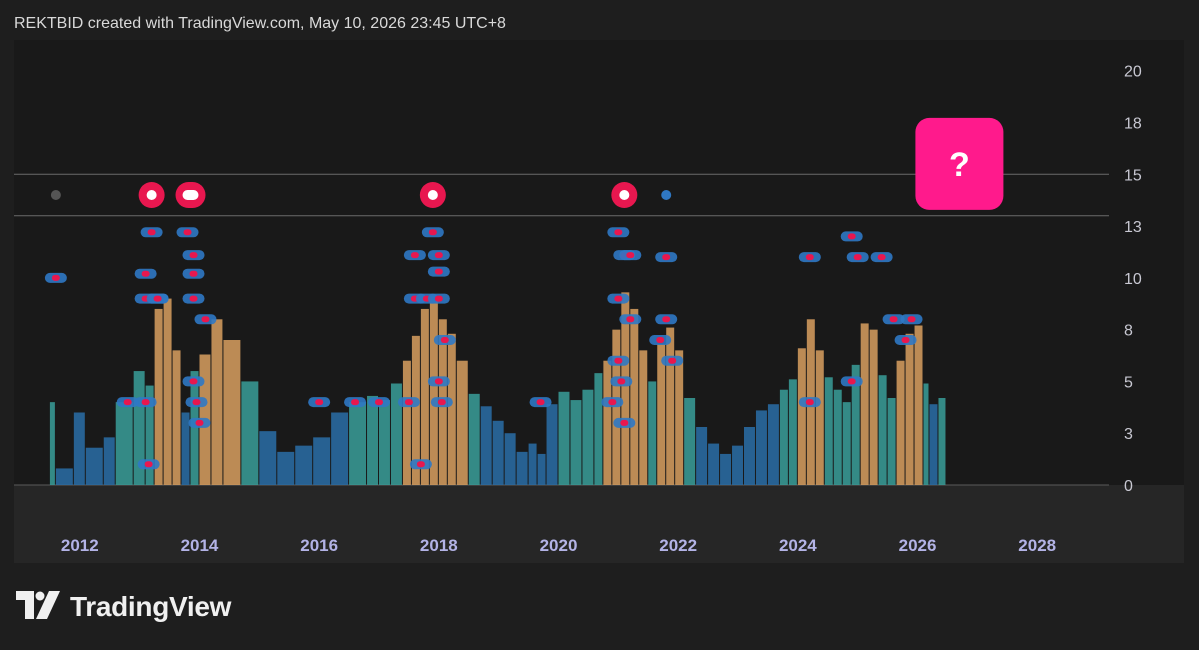 The image size is (1199, 650). What do you see at coordinates (1128, 382) in the screenshot?
I see `y-tick-label: 5` at bounding box center [1128, 382].